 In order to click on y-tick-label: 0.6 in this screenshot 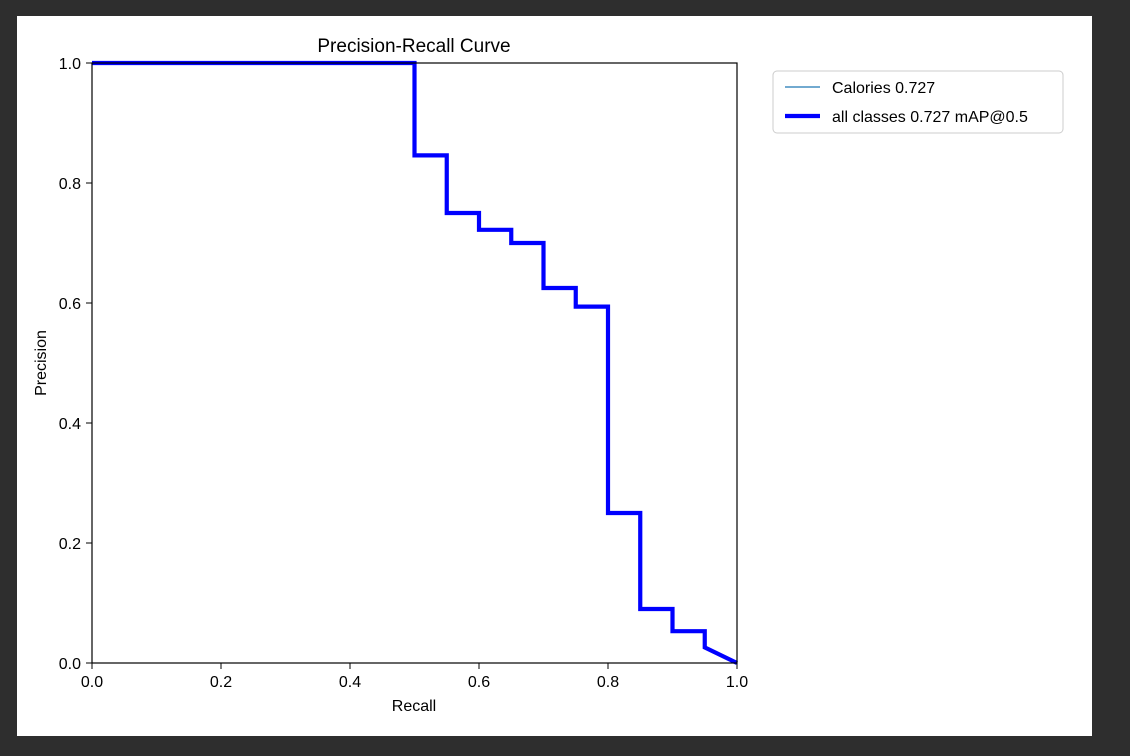, I will do `click(70, 304)`.